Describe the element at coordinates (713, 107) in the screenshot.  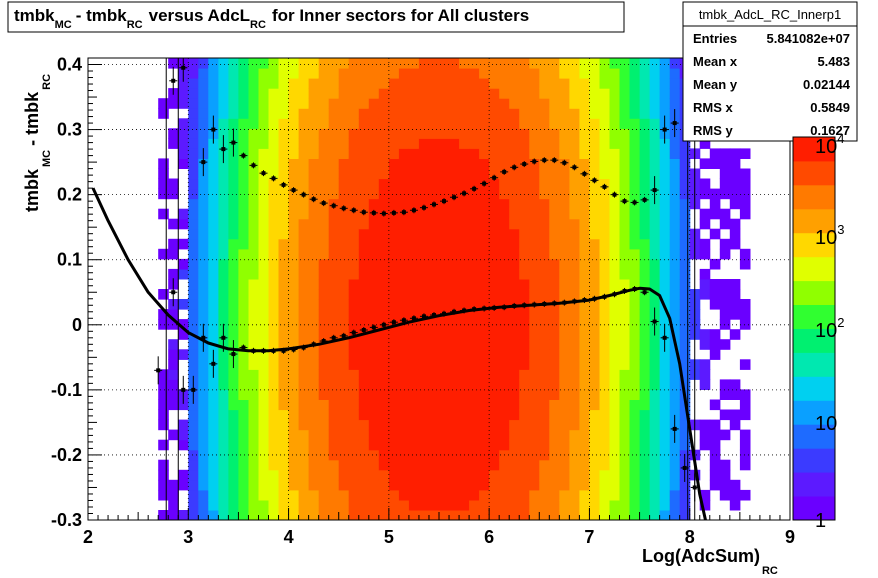
I see `stats-label-3: RMS x` at that location.